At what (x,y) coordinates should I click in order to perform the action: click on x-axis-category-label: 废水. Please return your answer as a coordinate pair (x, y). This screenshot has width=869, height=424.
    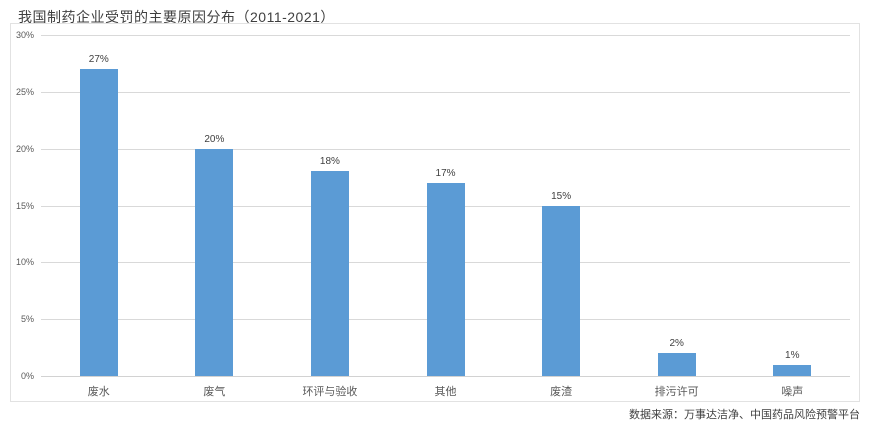
    Looking at the image, I should click on (98, 392).